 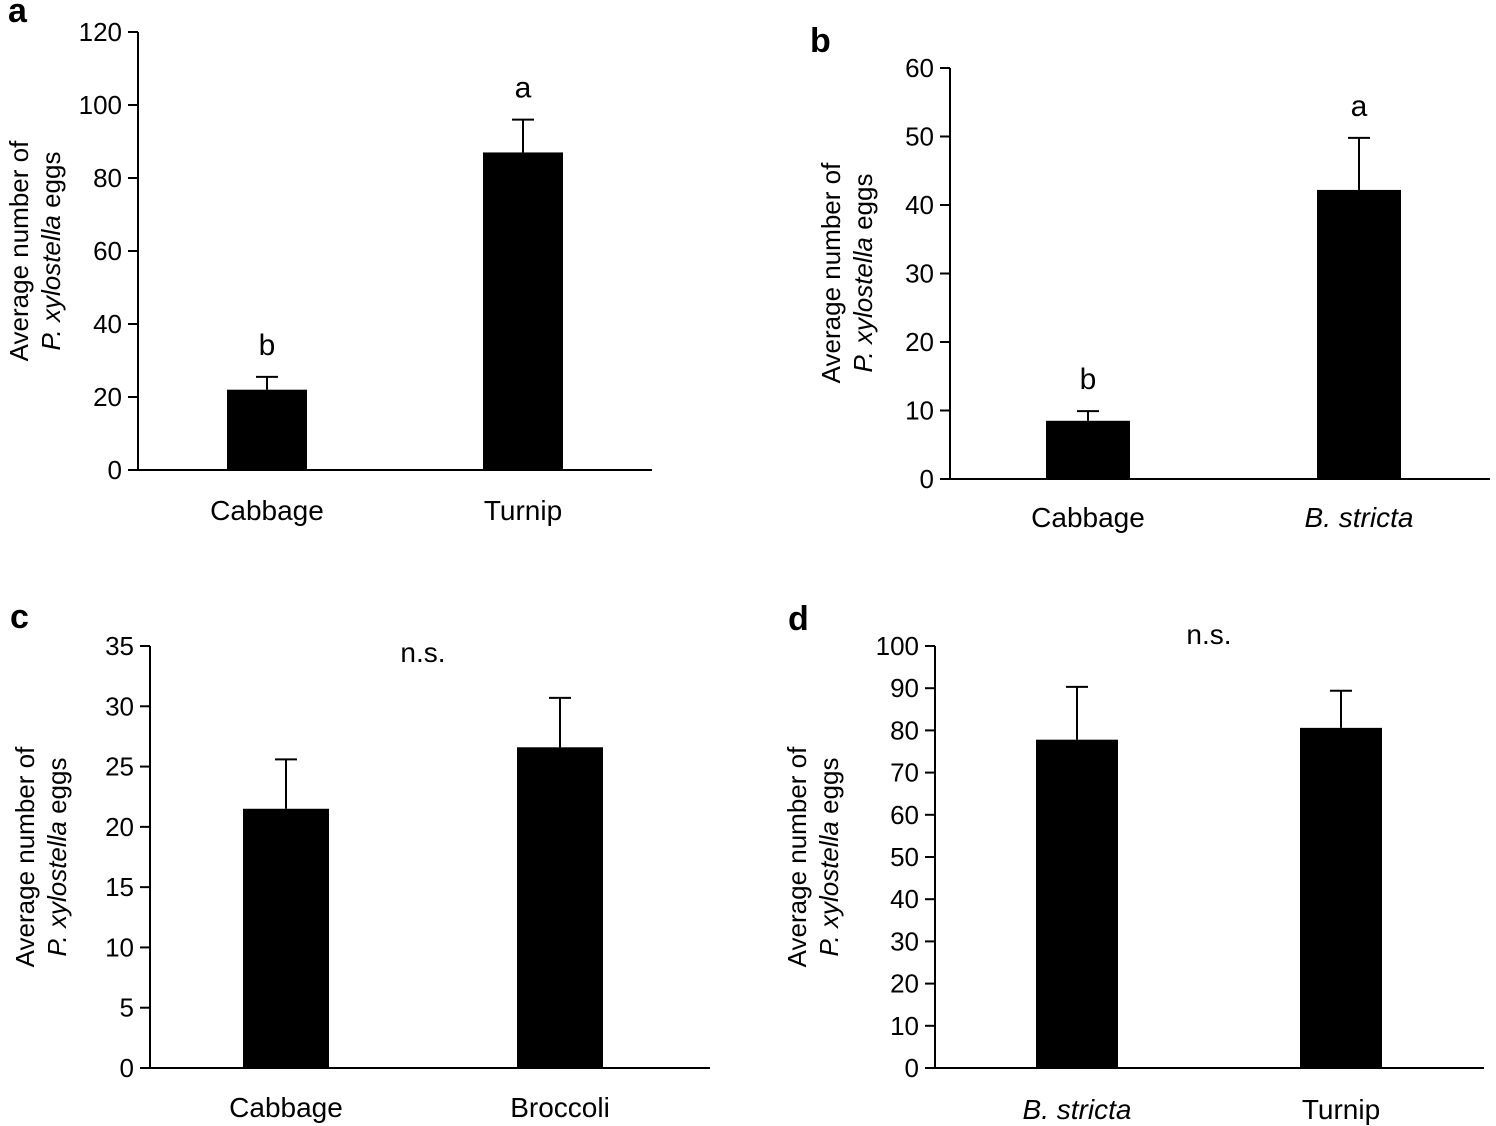 What do you see at coordinates (119, 887) in the screenshot?
I see `y-tick-label-c-3: 15` at bounding box center [119, 887].